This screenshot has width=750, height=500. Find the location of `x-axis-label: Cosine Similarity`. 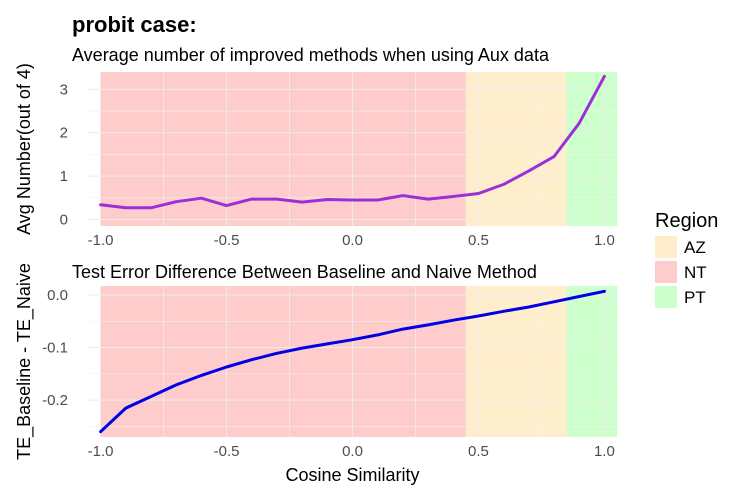

x-axis-label: Cosine Similarity is located at coordinates (352, 475).